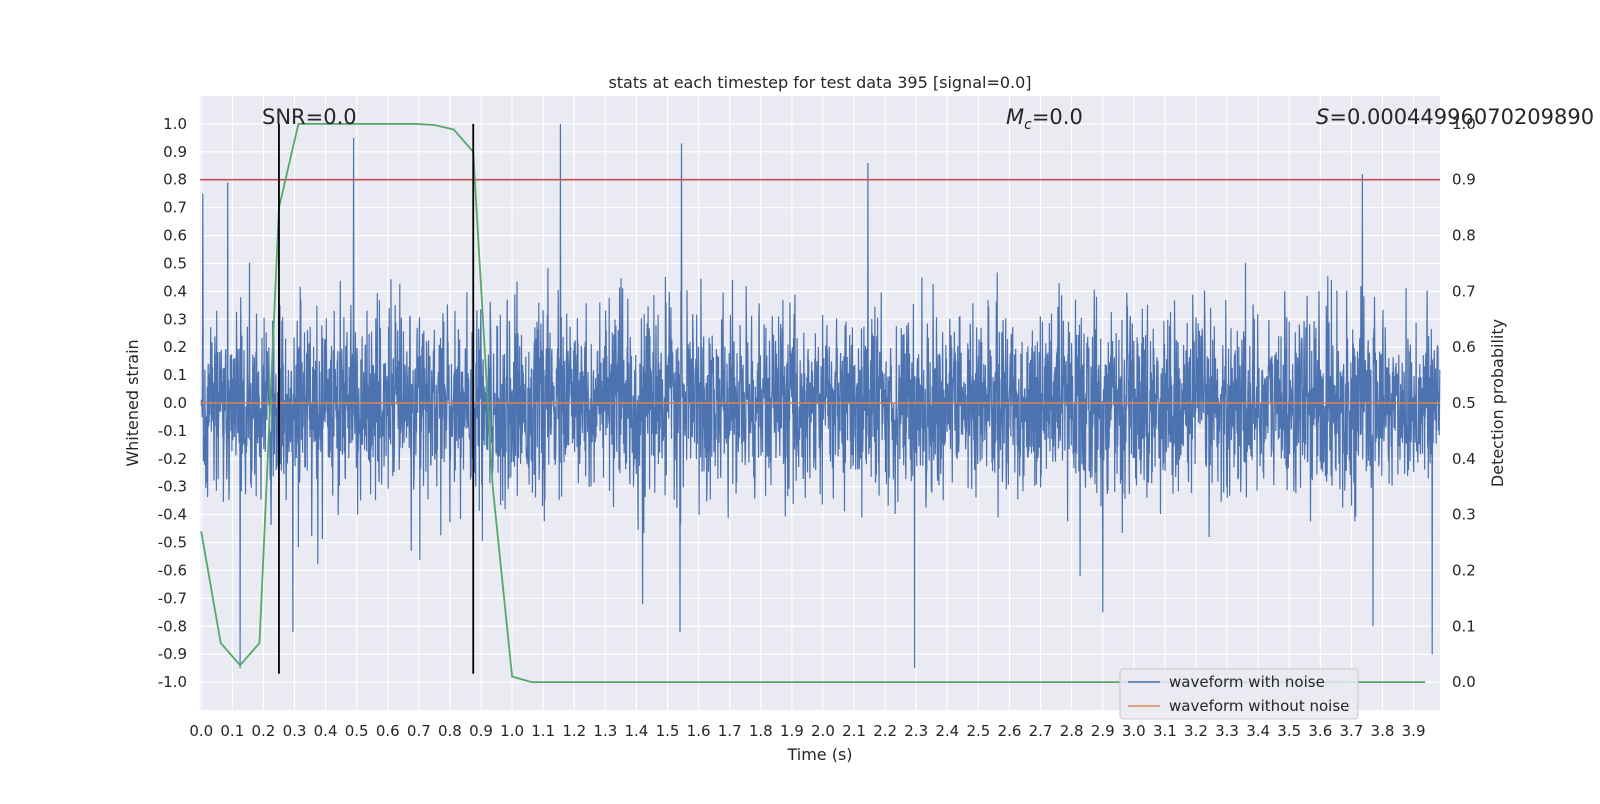  Describe the element at coordinates (175, 208) in the screenshot. I see `y-tick-label-left: 0.7` at that location.